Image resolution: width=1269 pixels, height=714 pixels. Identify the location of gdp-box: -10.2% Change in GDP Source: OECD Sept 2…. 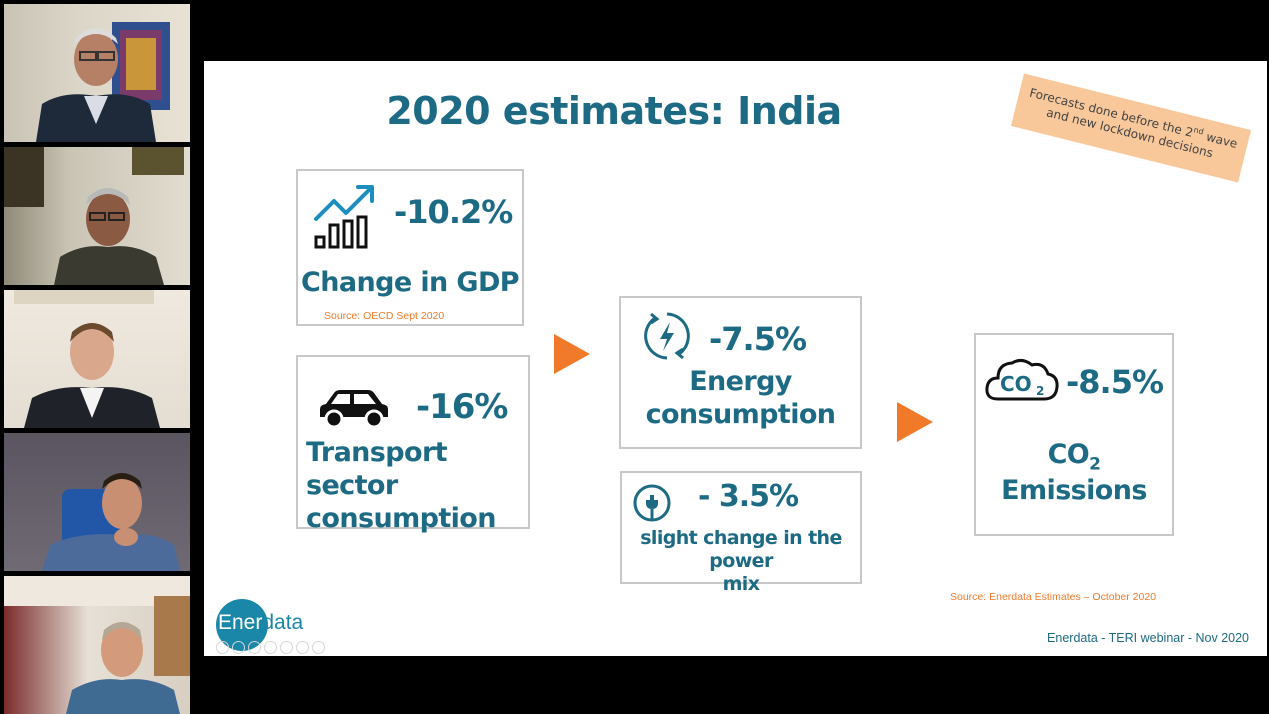
(410, 247).